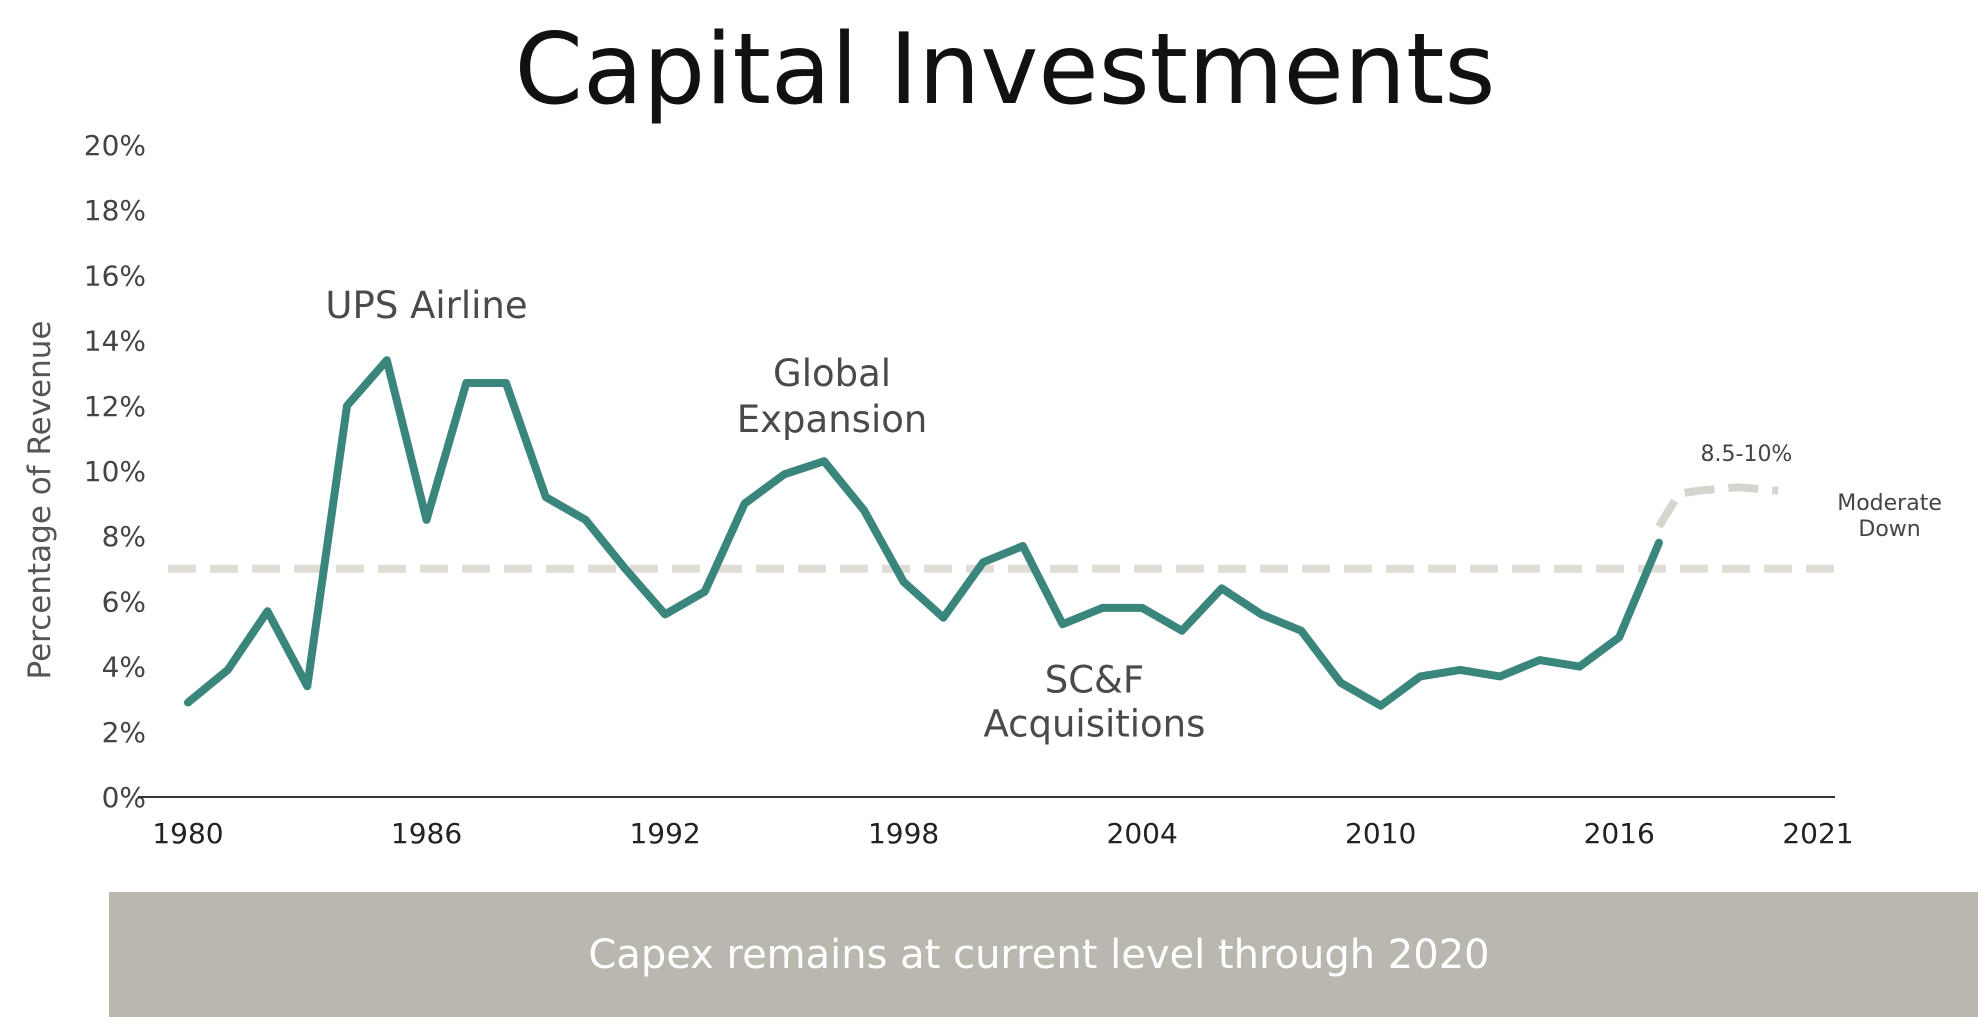 The image size is (1978, 1028). Describe the element at coordinates (115, 145) in the screenshot. I see `y-tick-label: 20%` at that location.